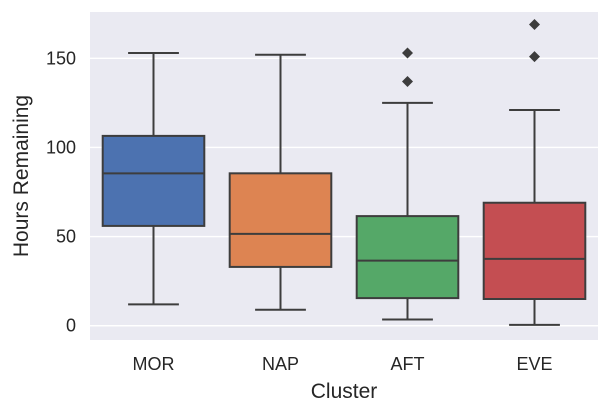 The height and width of the screenshot is (413, 606). Describe the element at coordinates (61, 147) in the screenshot. I see `y-tick-label: 100` at that location.